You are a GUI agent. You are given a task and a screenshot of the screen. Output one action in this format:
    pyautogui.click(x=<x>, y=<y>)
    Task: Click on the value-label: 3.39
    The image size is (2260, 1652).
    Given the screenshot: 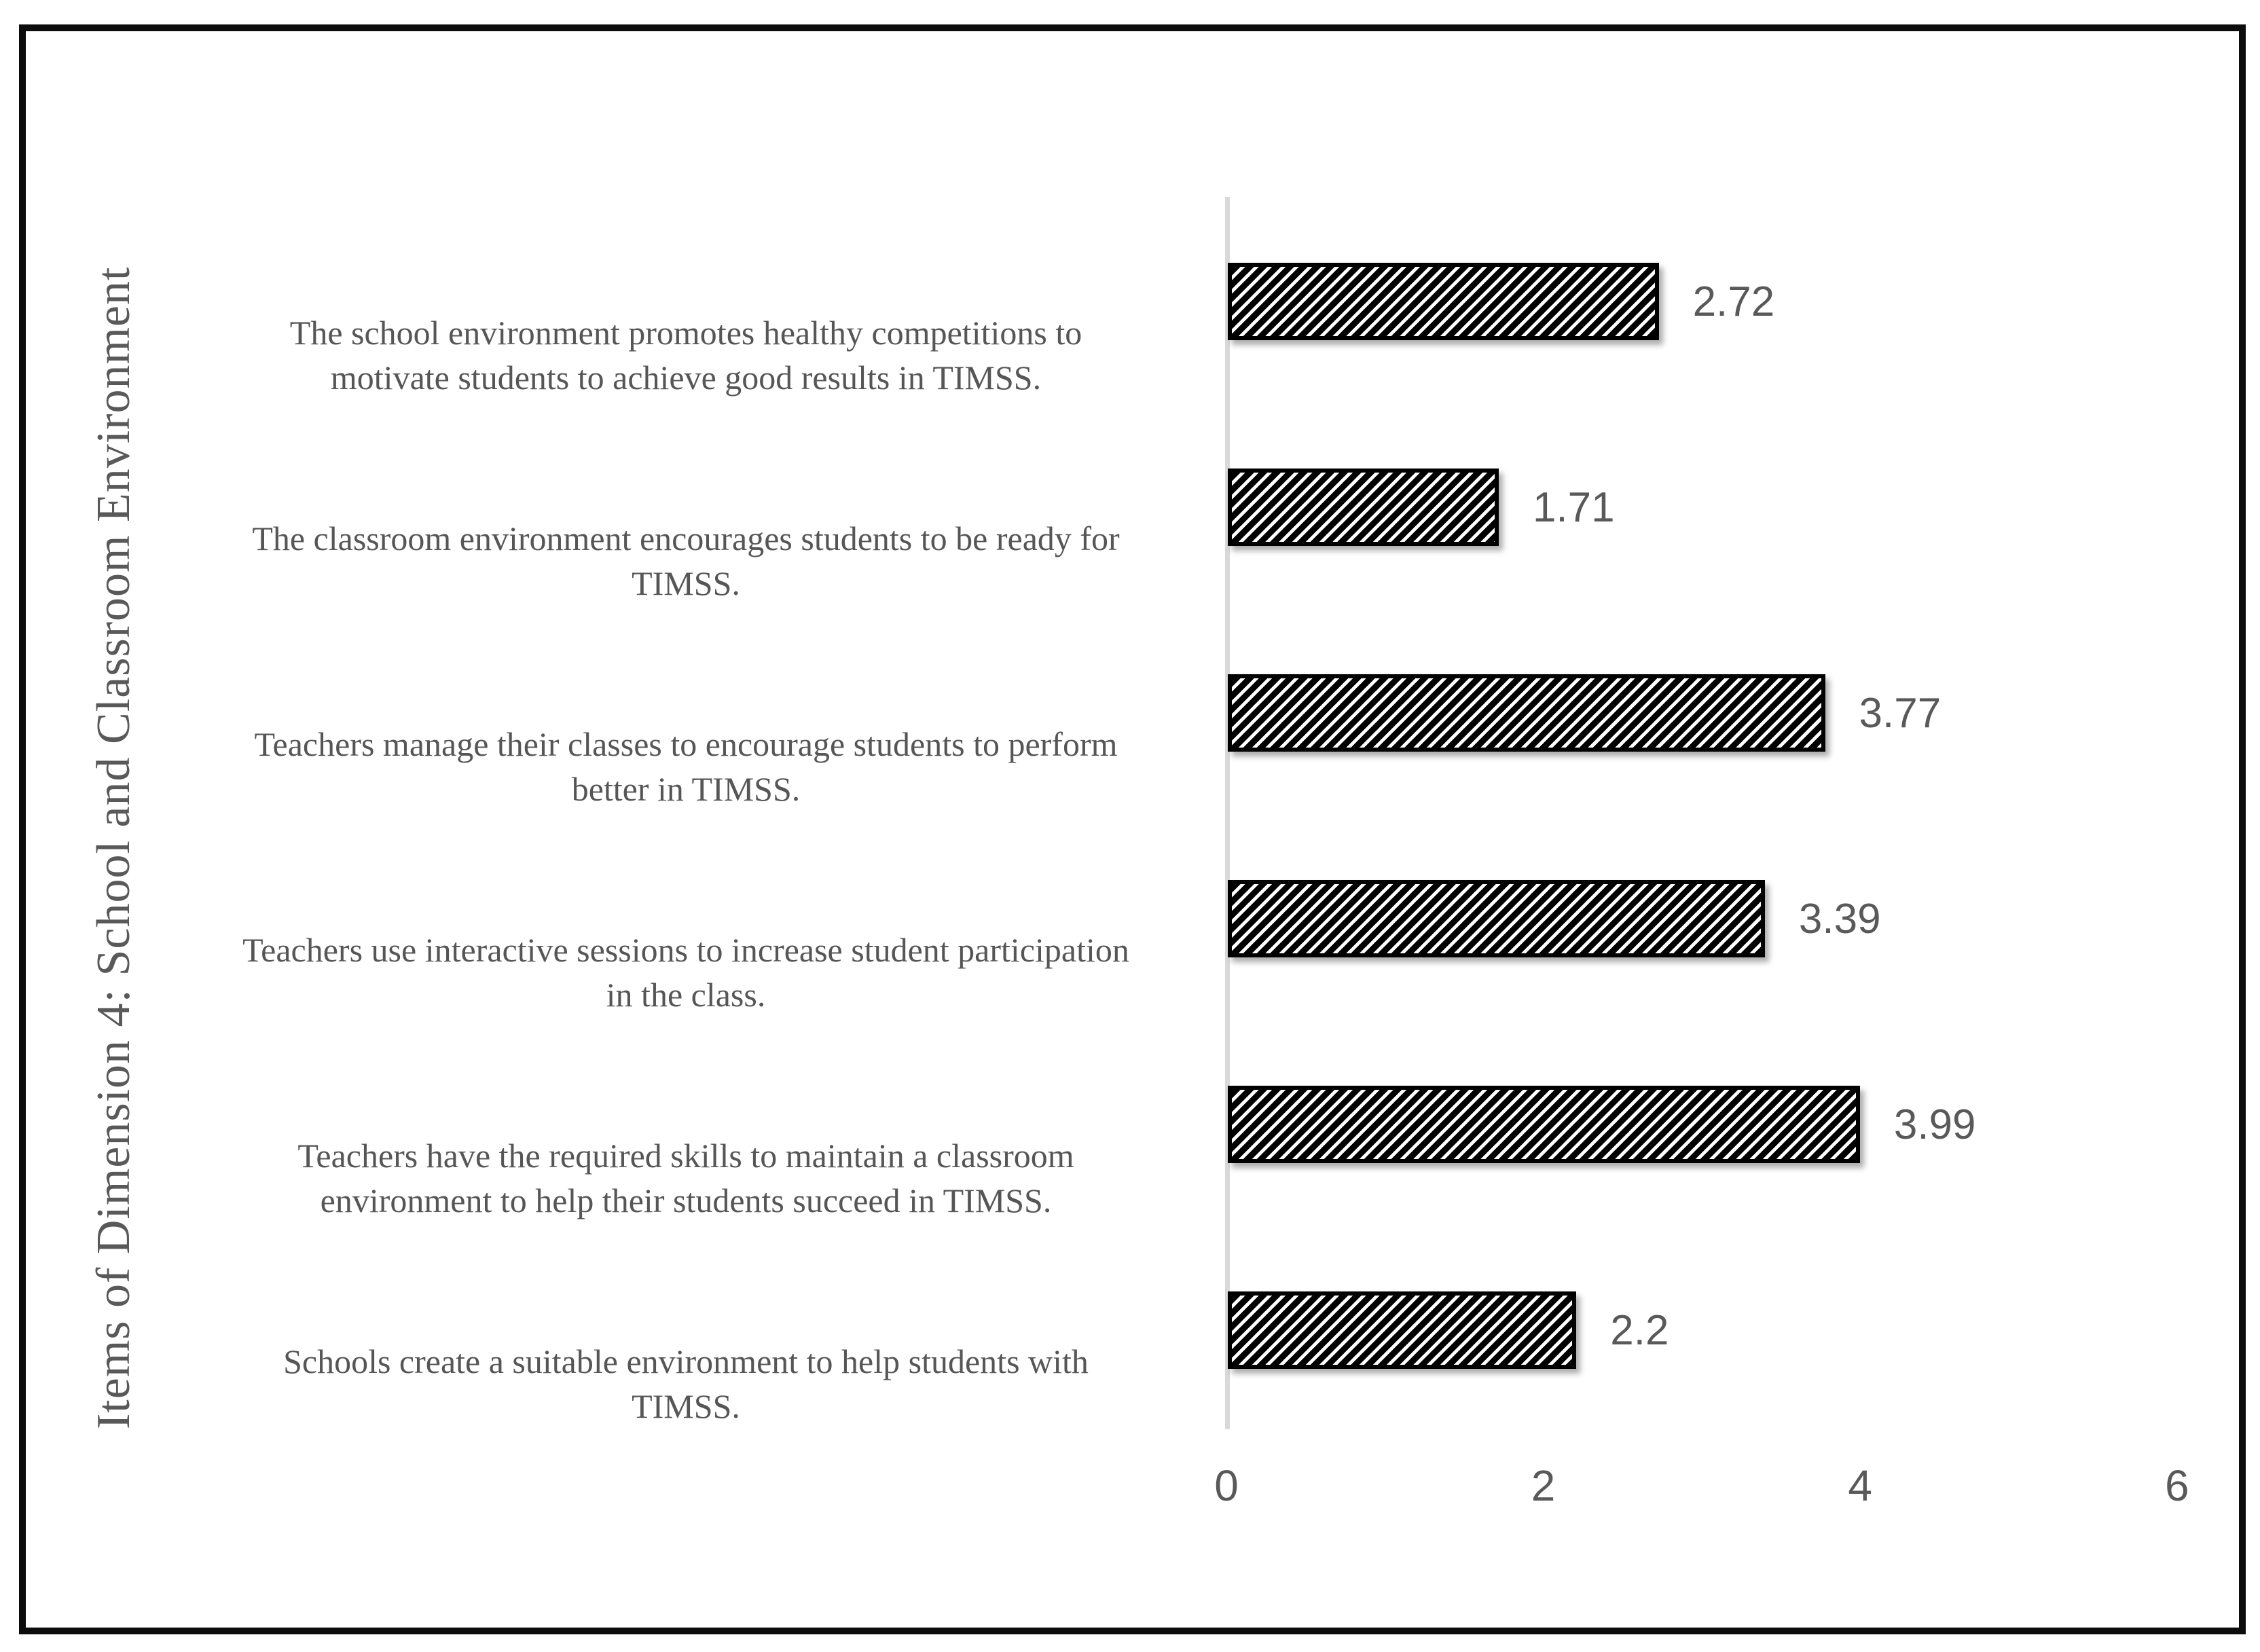 What is the action you would take?
    pyautogui.click(x=1839, y=918)
    